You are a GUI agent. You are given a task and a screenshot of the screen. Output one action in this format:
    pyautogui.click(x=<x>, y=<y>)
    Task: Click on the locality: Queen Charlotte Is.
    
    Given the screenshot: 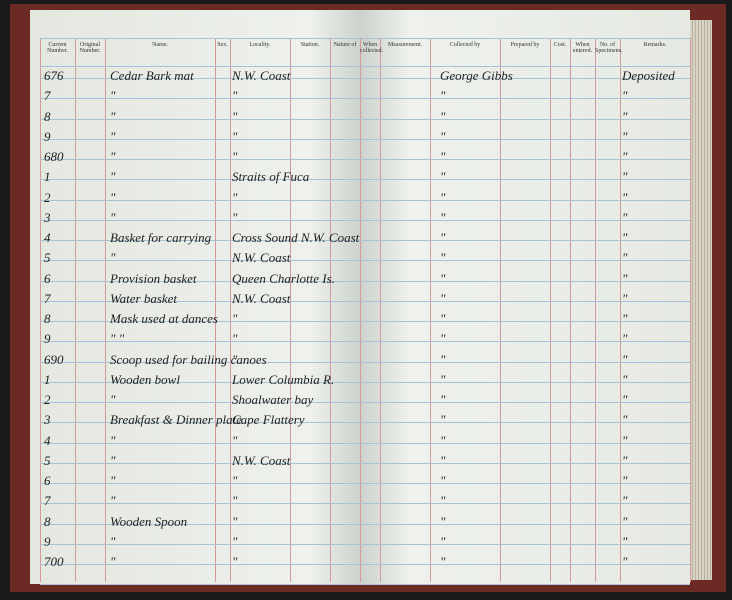 What is the action you would take?
    pyautogui.click(x=283, y=278)
    